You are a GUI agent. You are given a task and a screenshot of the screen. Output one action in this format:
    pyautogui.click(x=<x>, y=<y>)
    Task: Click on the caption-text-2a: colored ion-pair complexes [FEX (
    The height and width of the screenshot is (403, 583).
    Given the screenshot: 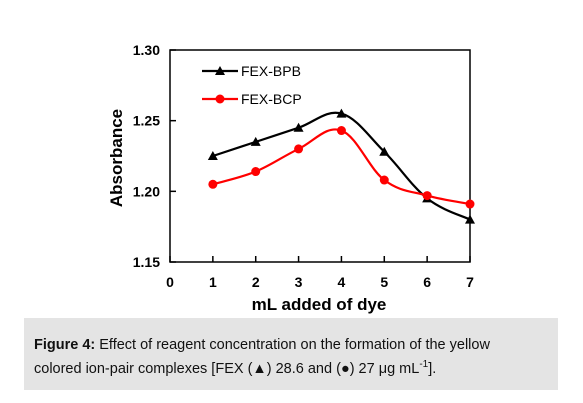 What is the action you would take?
    pyautogui.click(x=143, y=368)
    